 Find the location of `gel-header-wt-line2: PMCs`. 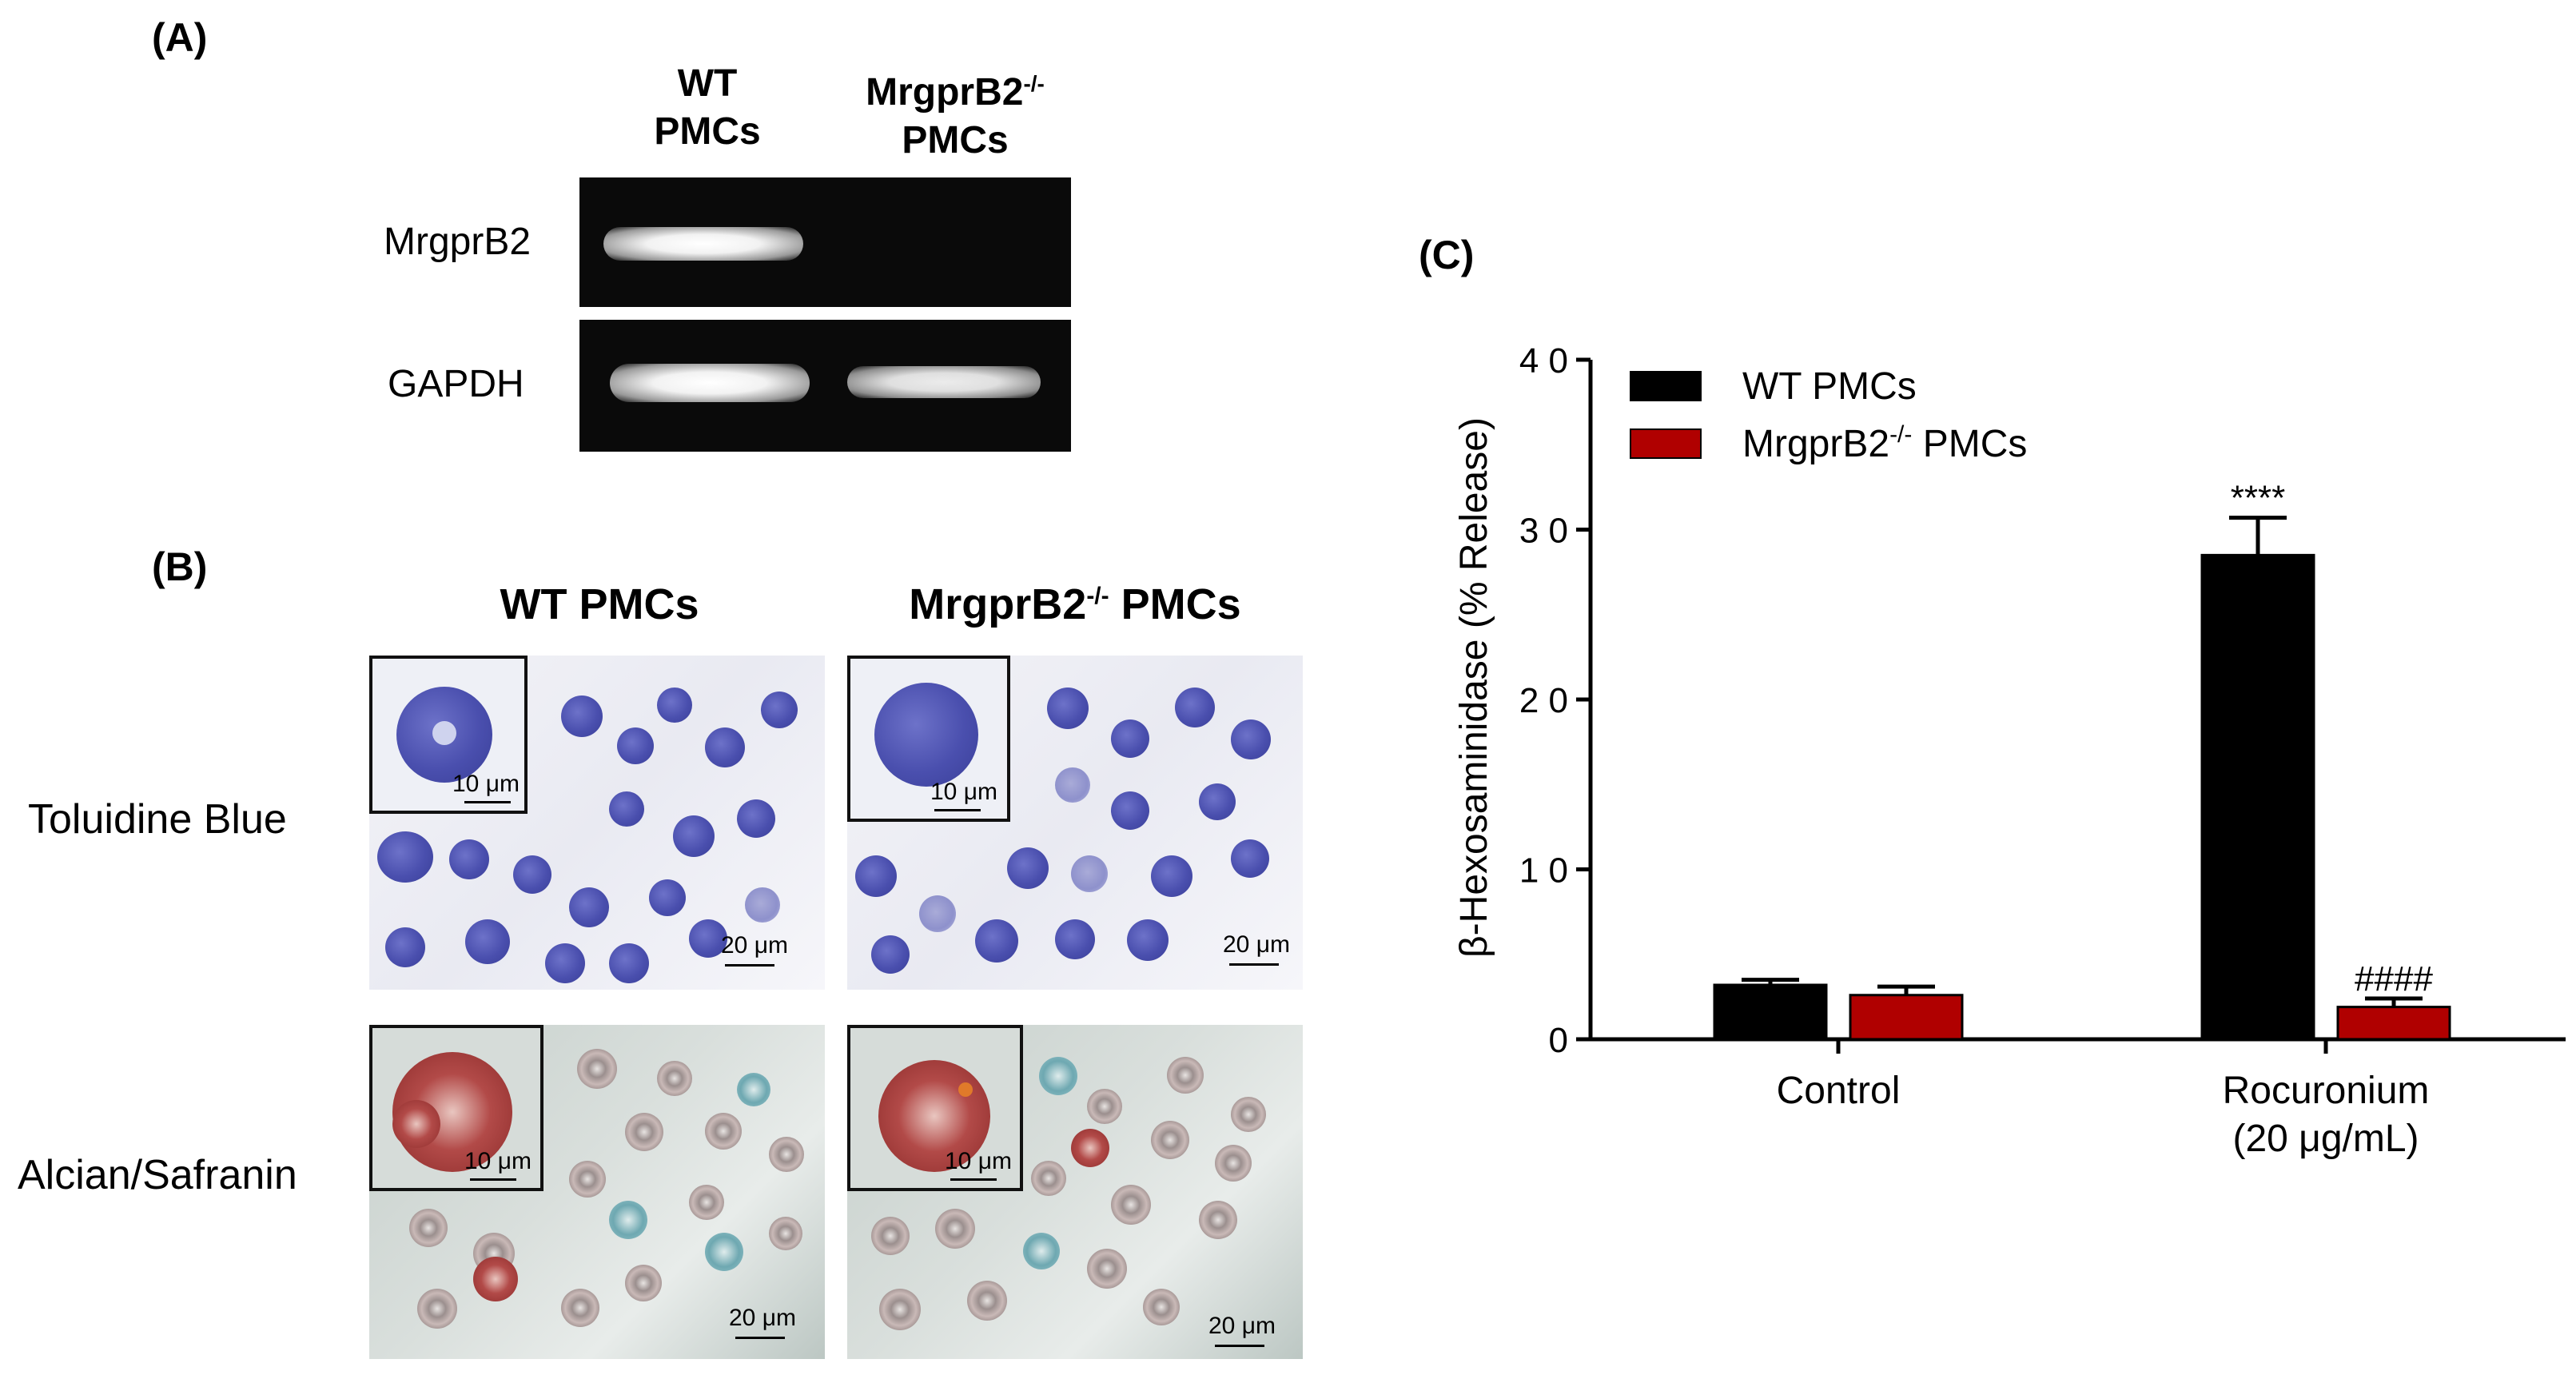

gel-header-wt-line2: PMCs is located at coordinates (707, 131).